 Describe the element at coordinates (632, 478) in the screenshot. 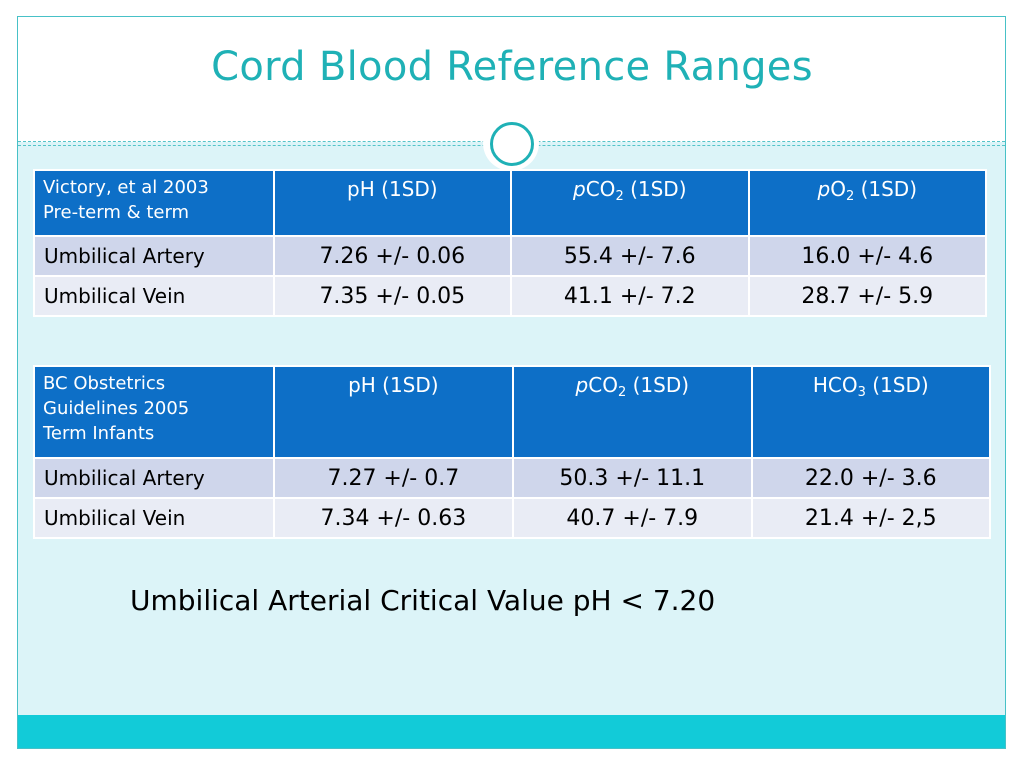

I see `table-cell: 50.3 +/- 11.1` at that location.